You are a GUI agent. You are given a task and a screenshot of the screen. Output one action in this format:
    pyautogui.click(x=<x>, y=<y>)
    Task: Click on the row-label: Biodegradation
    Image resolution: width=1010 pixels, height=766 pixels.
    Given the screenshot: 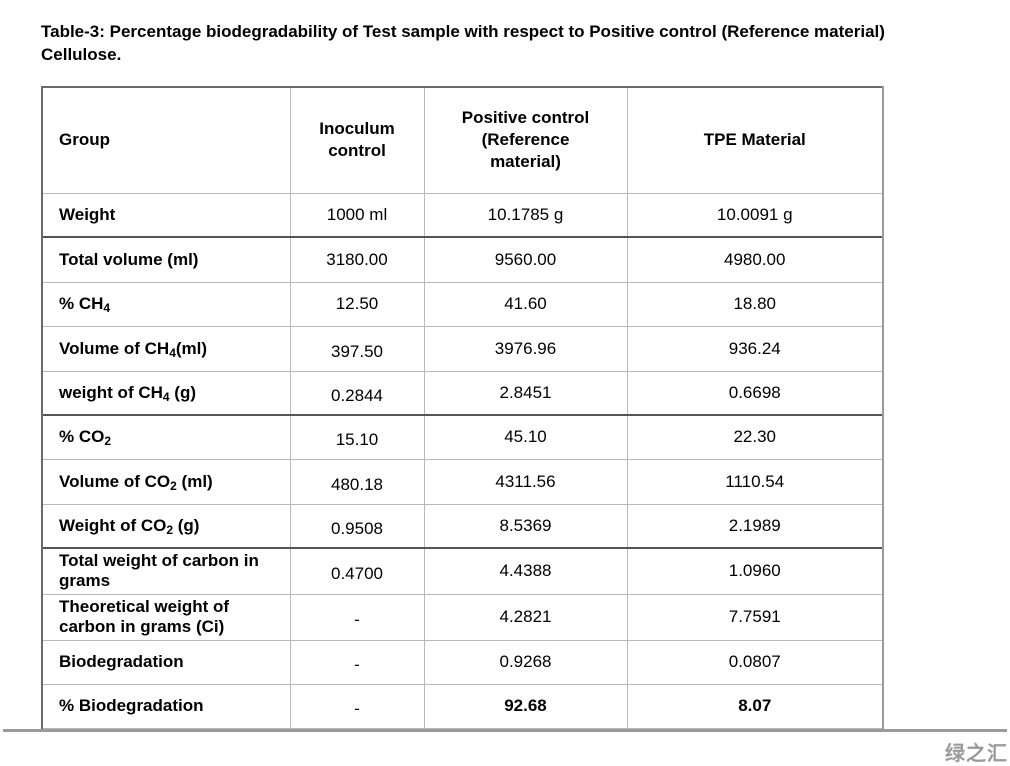 What is the action you would take?
    pyautogui.click(x=166, y=662)
    